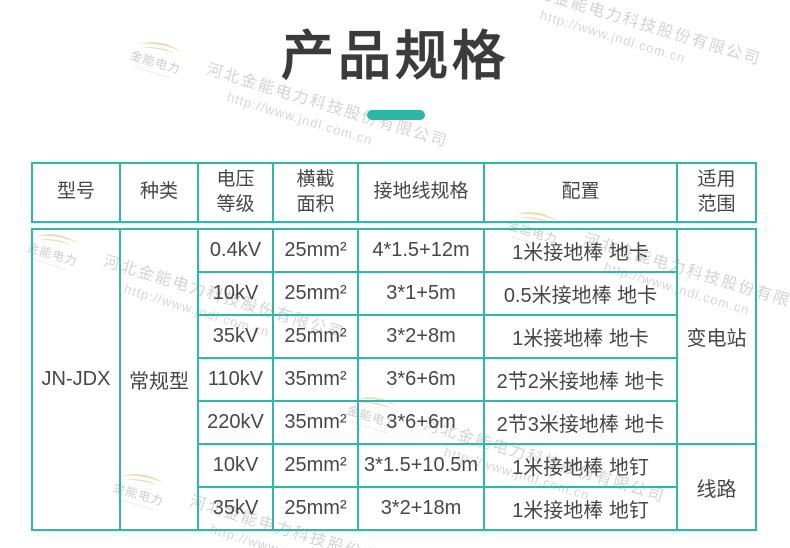 The width and height of the screenshot is (790, 548). I want to click on cell-config: 0.5米接地棒 地卡, so click(580, 293).